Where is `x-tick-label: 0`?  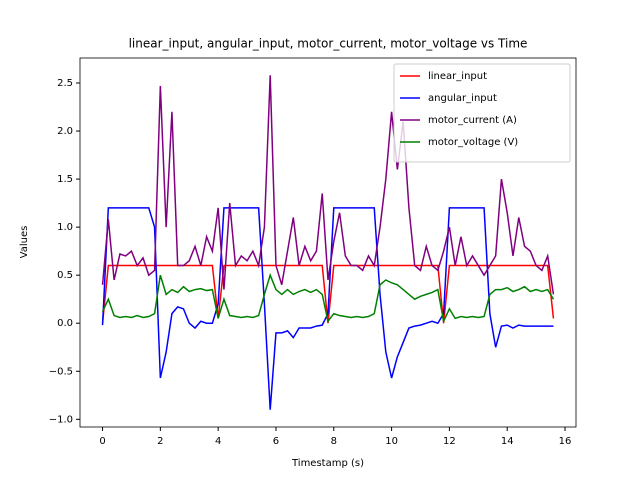
x-tick-label: 0 is located at coordinates (102, 441).